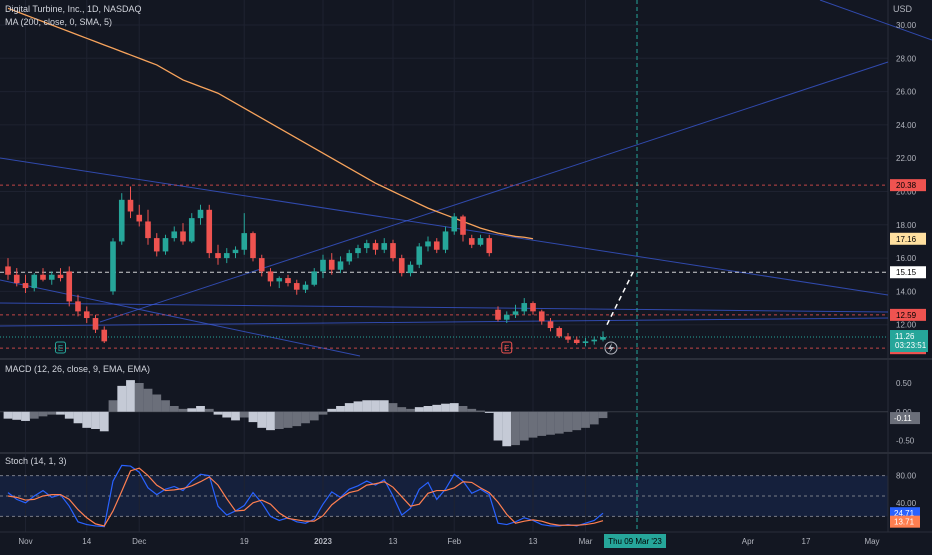 The image size is (932, 555). I want to click on projection-path, so click(620, 298).